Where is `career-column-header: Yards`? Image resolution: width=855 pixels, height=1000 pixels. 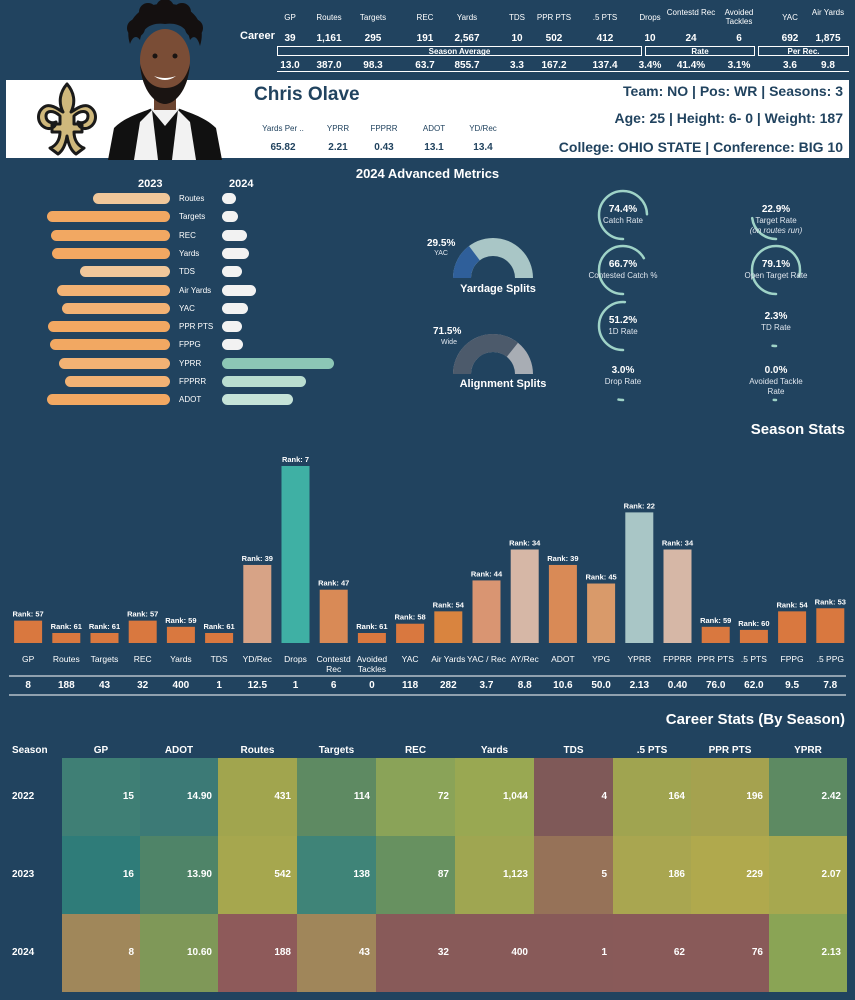 career-column-header: Yards is located at coordinates (494, 750).